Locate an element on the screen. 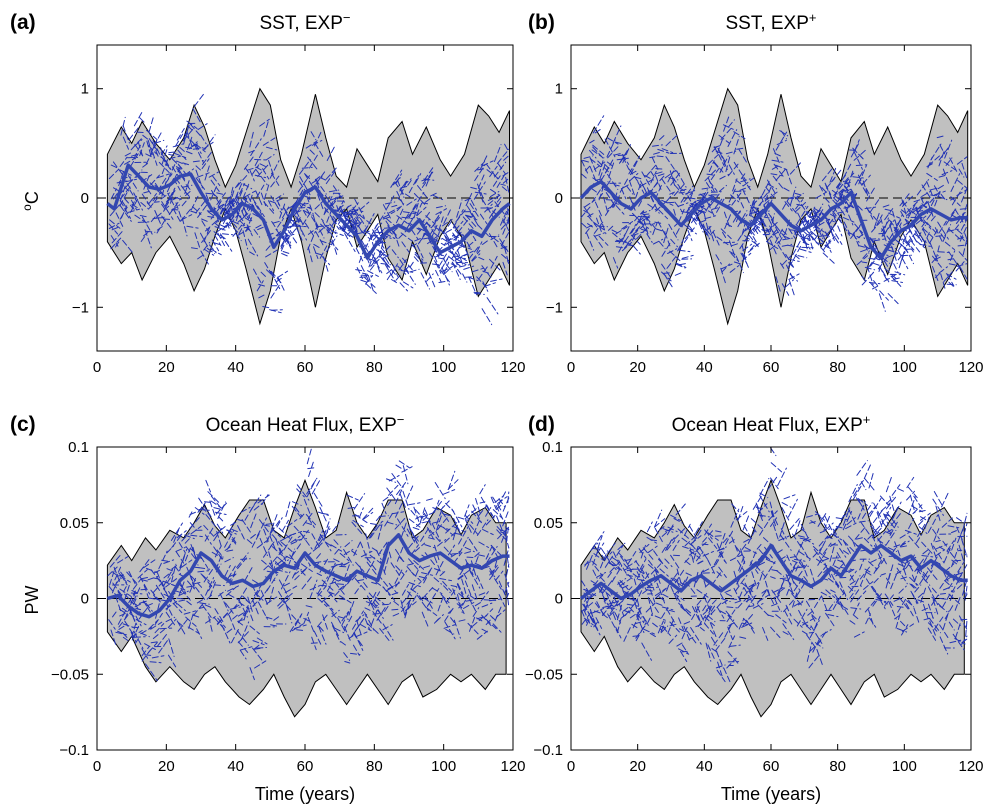 This screenshot has width=1000, height=807. y-tick-label: −1 is located at coordinates (554, 307).